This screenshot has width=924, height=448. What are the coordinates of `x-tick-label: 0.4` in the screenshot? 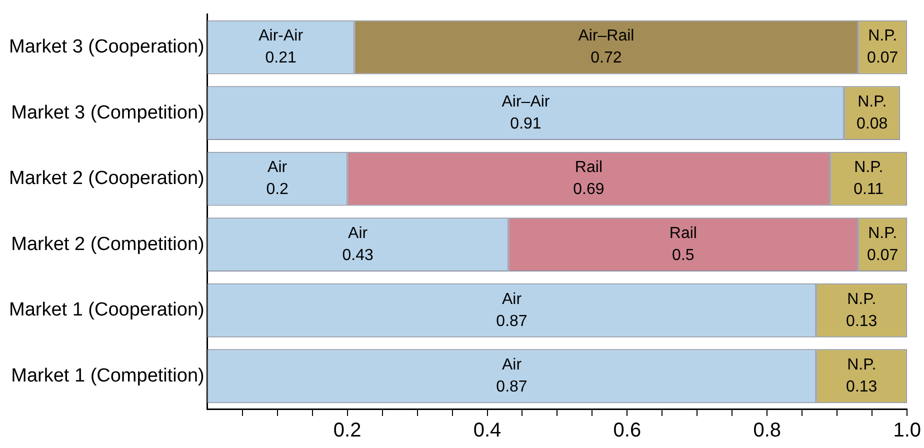 It's located at (487, 431).